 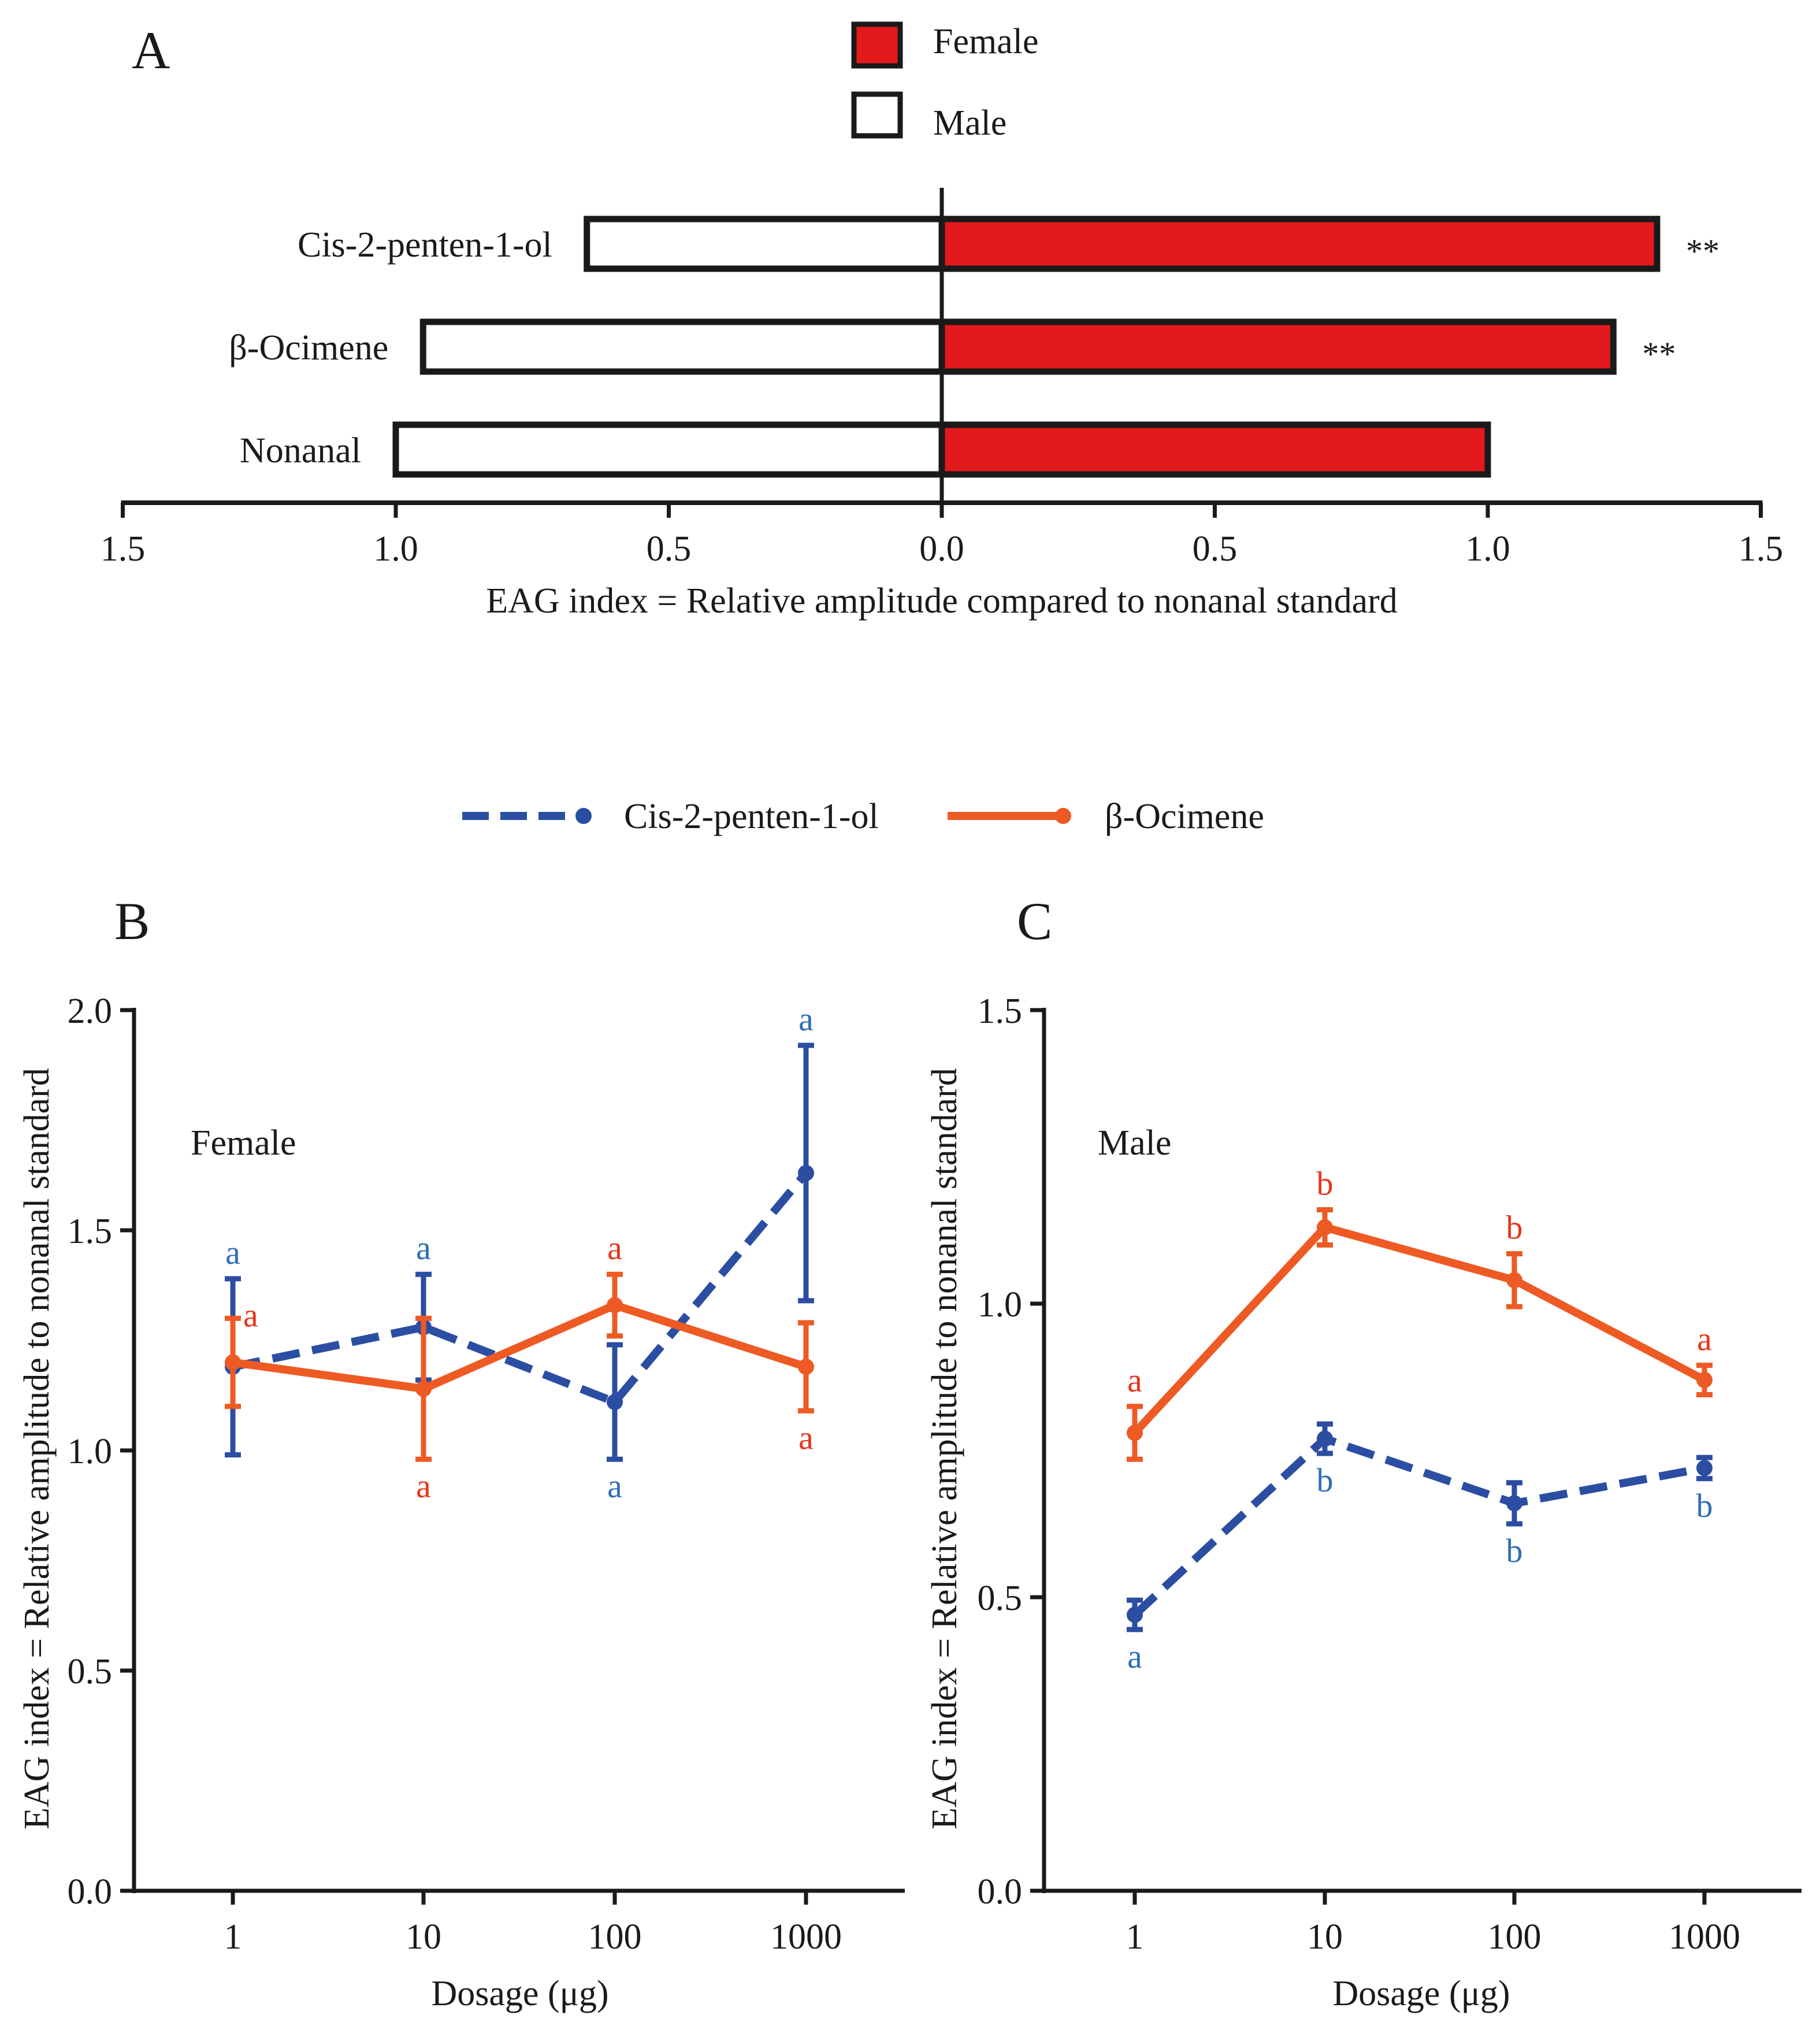 What do you see at coordinates (1421, 1993) in the screenshot?
I see `panel-c-x-axis-title: Dosage (μg)` at bounding box center [1421, 1993].